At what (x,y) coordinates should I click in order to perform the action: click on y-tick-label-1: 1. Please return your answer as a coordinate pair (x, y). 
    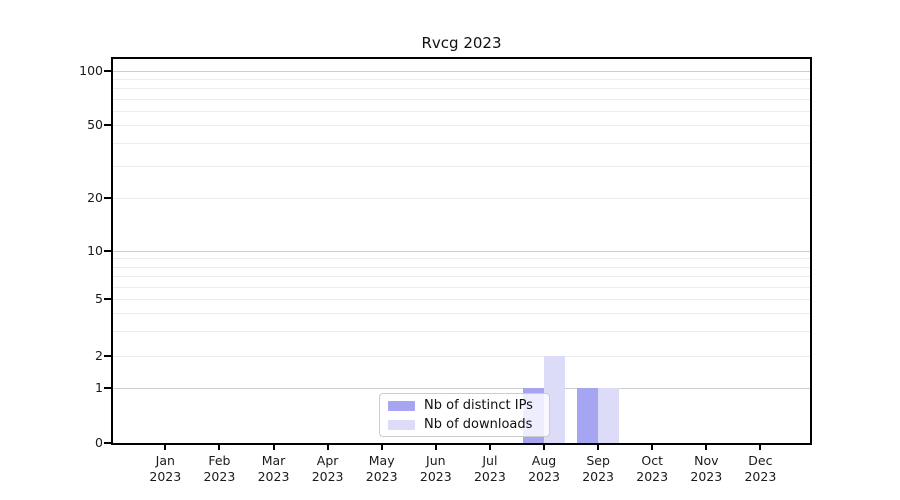
    Looking at the image, I should click on (99, 387).